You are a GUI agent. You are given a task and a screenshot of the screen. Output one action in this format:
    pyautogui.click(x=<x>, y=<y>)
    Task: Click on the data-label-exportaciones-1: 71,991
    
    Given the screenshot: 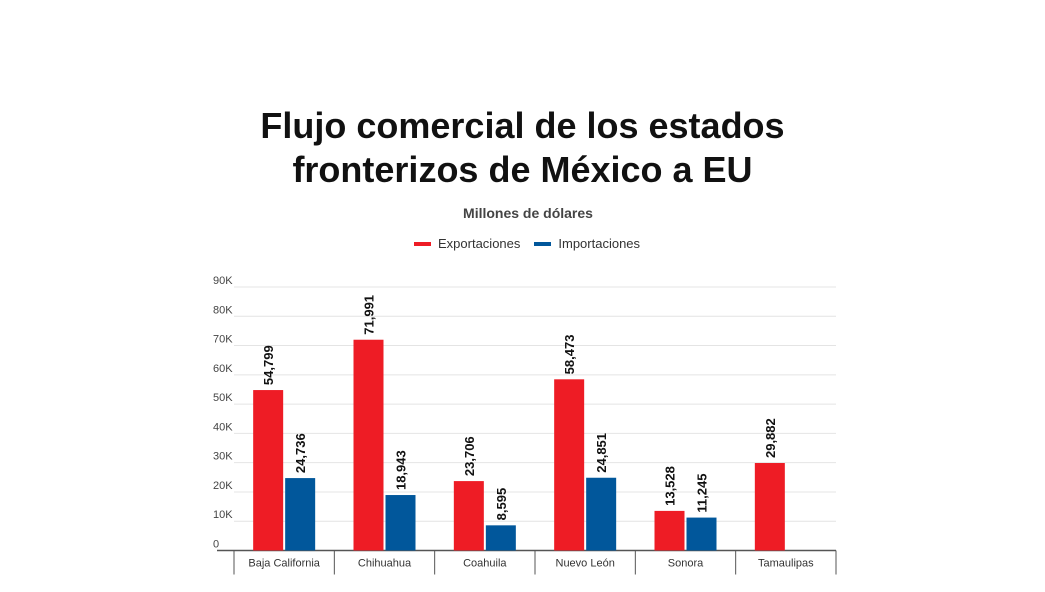 What is the action you would take?
    pyautogui.click(x=369, y=315)
    